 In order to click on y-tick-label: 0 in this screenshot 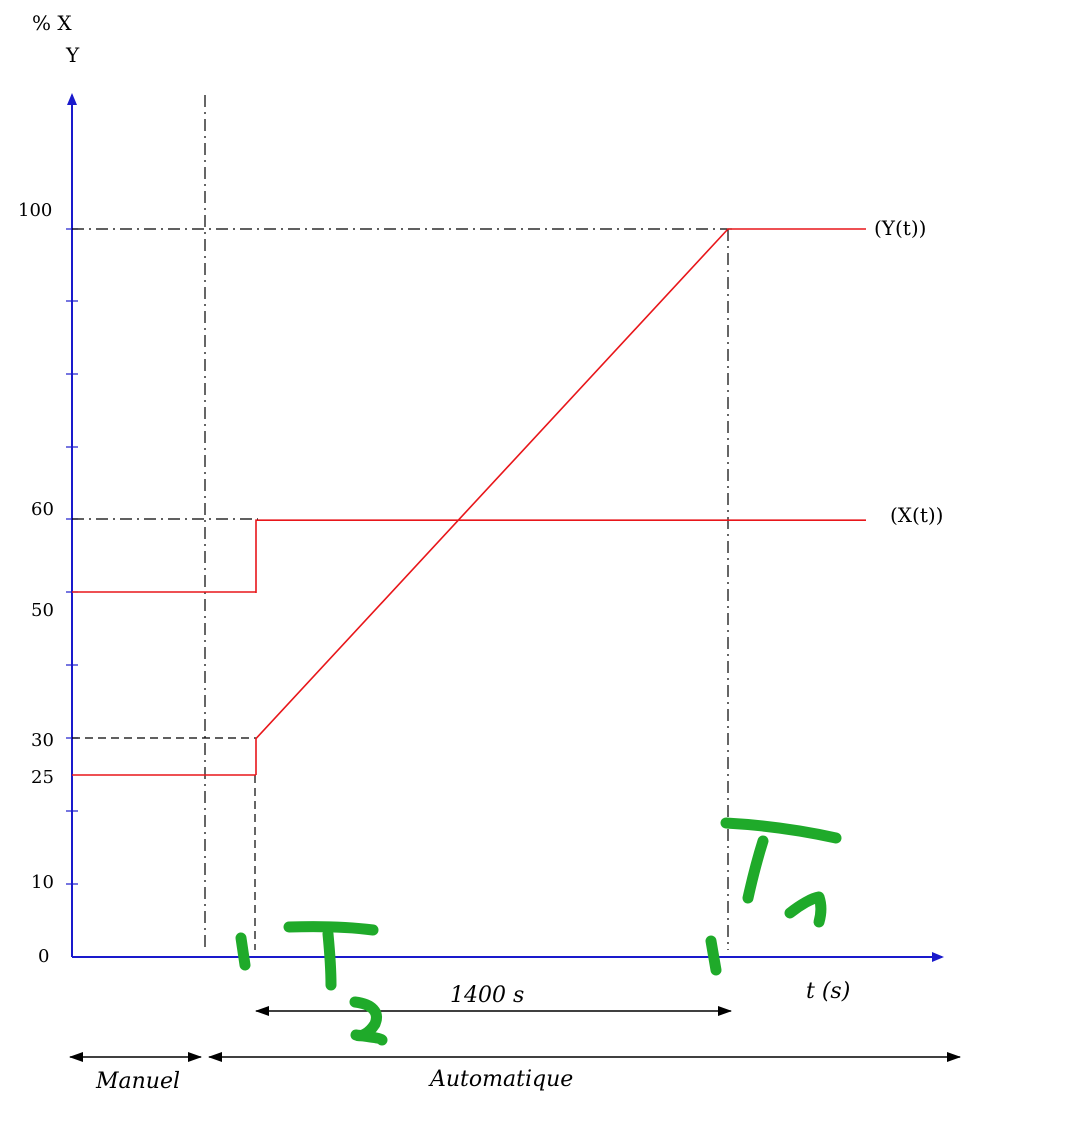, I will do `click(43, 956)`.